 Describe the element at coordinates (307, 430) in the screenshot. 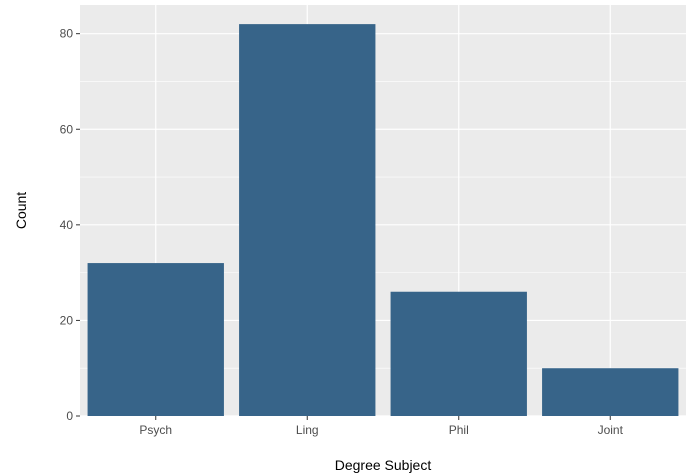

I see `x-tick-label: Ling` at that location.